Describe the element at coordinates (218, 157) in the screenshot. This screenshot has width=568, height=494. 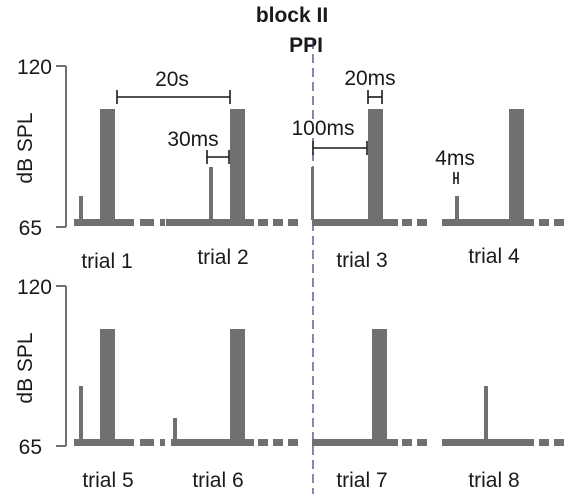
I see `prepulse-pulse-bracket` at that location.